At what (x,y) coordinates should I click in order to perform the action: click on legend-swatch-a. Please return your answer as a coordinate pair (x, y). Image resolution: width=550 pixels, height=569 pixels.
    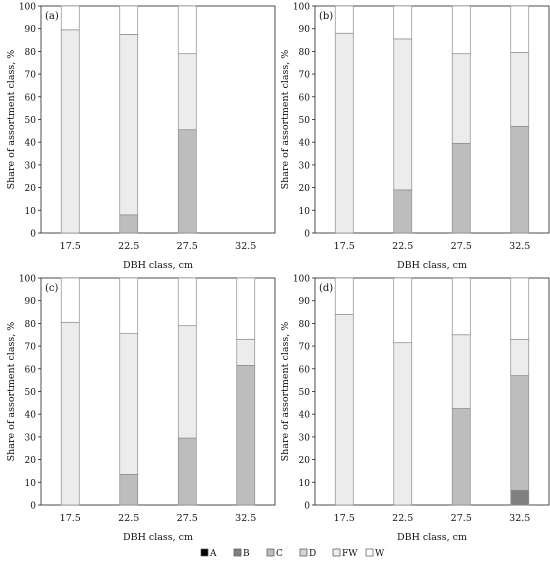
    Looking at the image, I should click on (204, 552).